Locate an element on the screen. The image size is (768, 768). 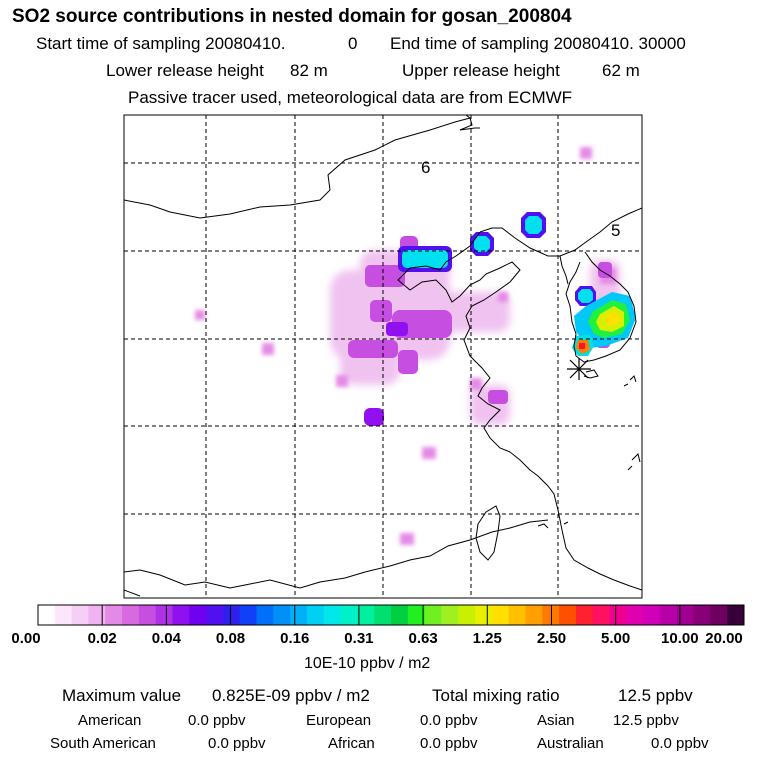
colorbar-units: 10E-10 ppbv / m2 is located at coordinates (367, 663).